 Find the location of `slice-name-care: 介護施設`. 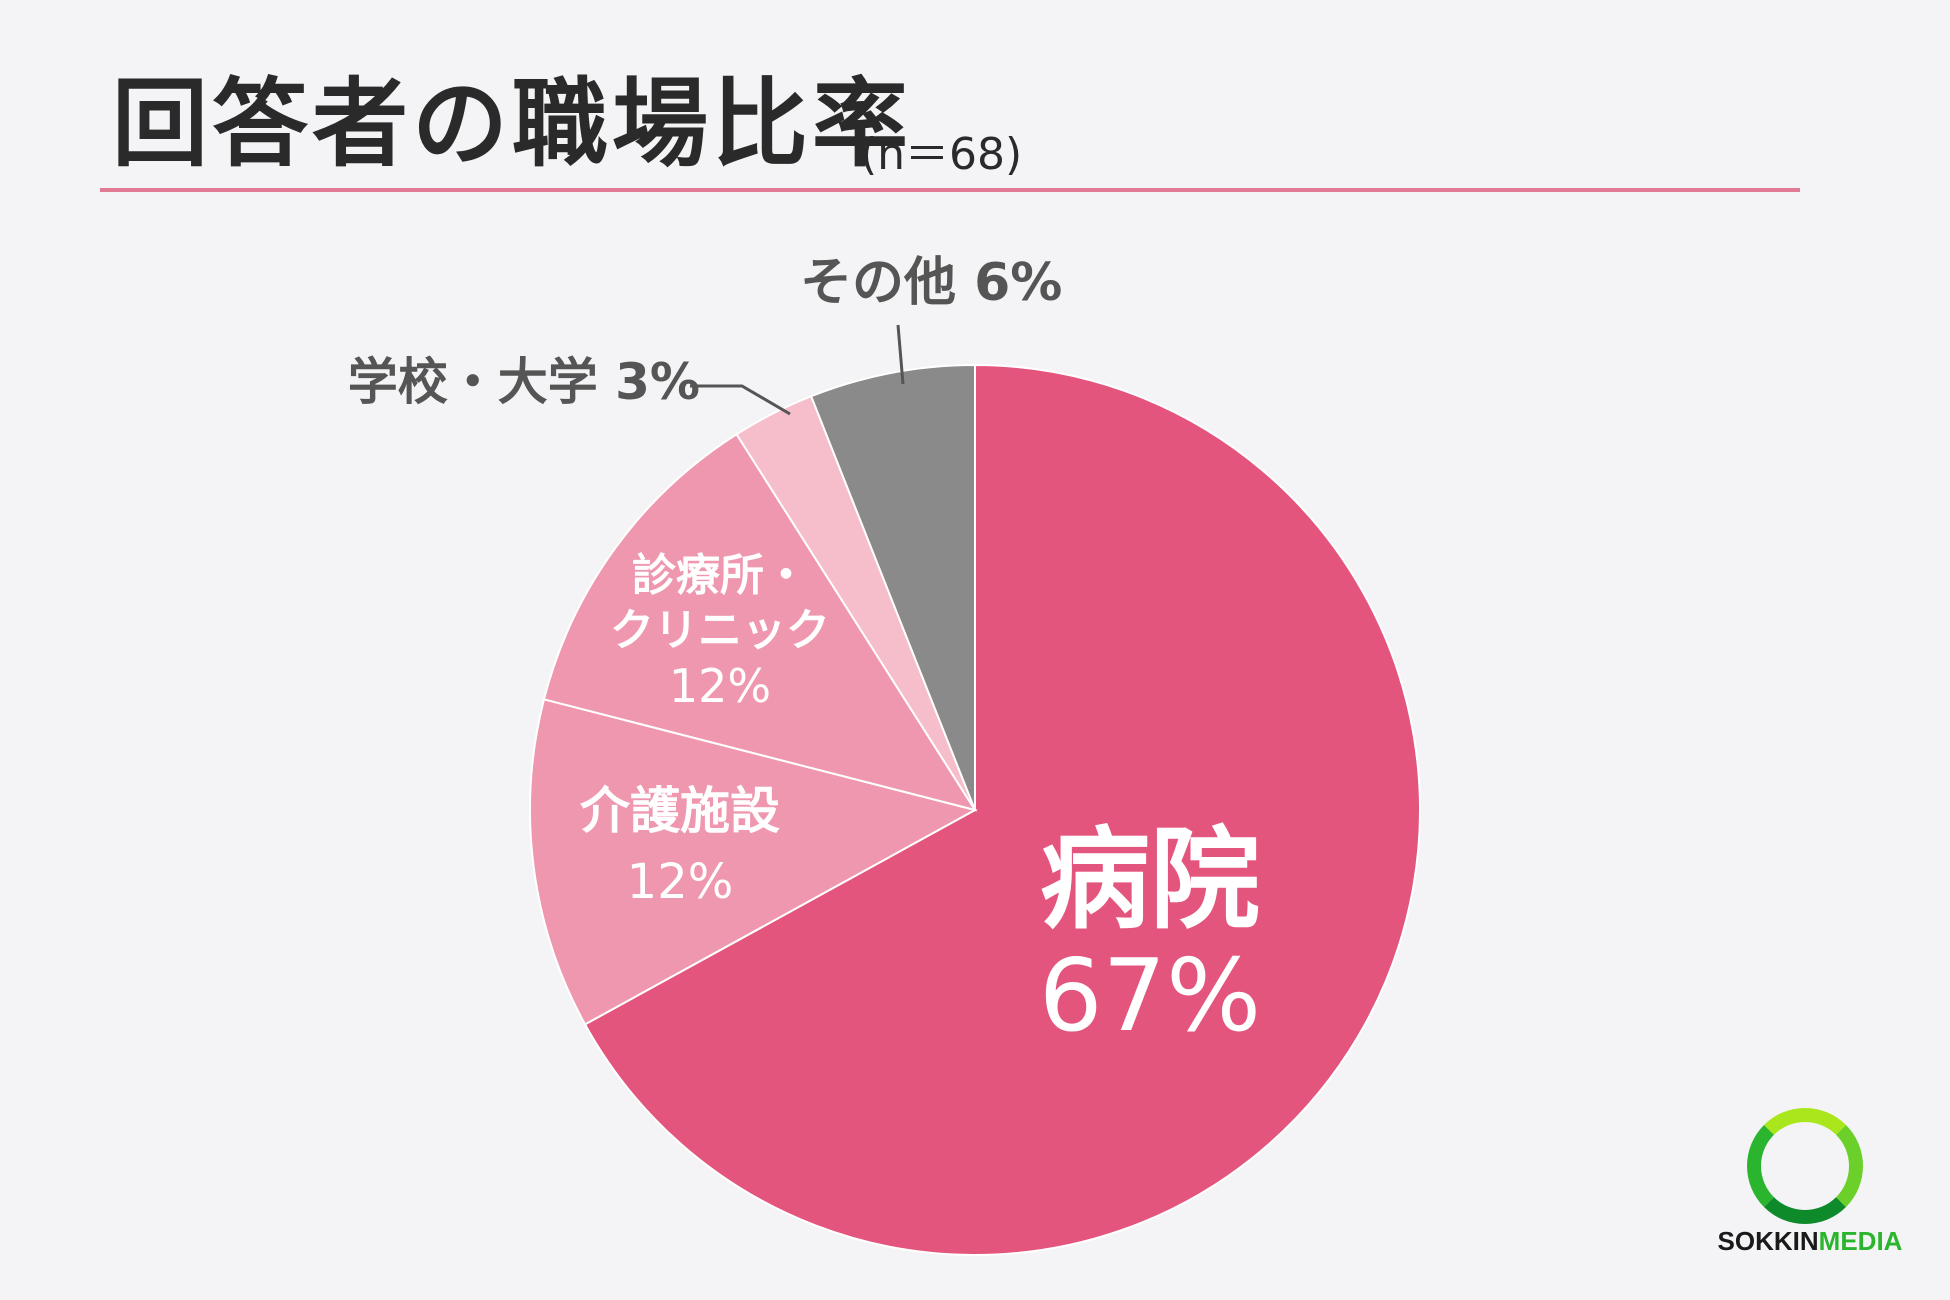

slice-name-care: 介護施設 is located at coordinates (680, 811).